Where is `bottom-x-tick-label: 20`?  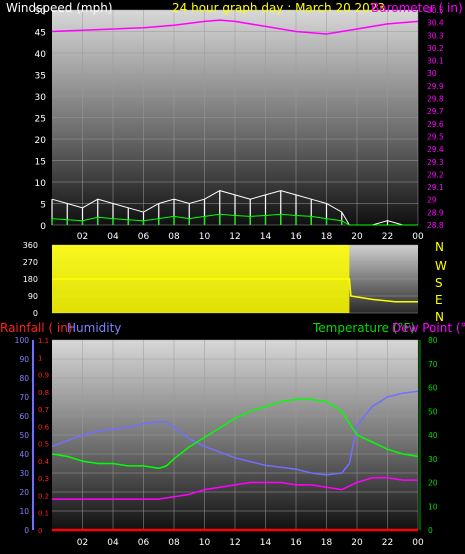 bottom-x-tick-label: 20 is located at coordinates (357, 543).